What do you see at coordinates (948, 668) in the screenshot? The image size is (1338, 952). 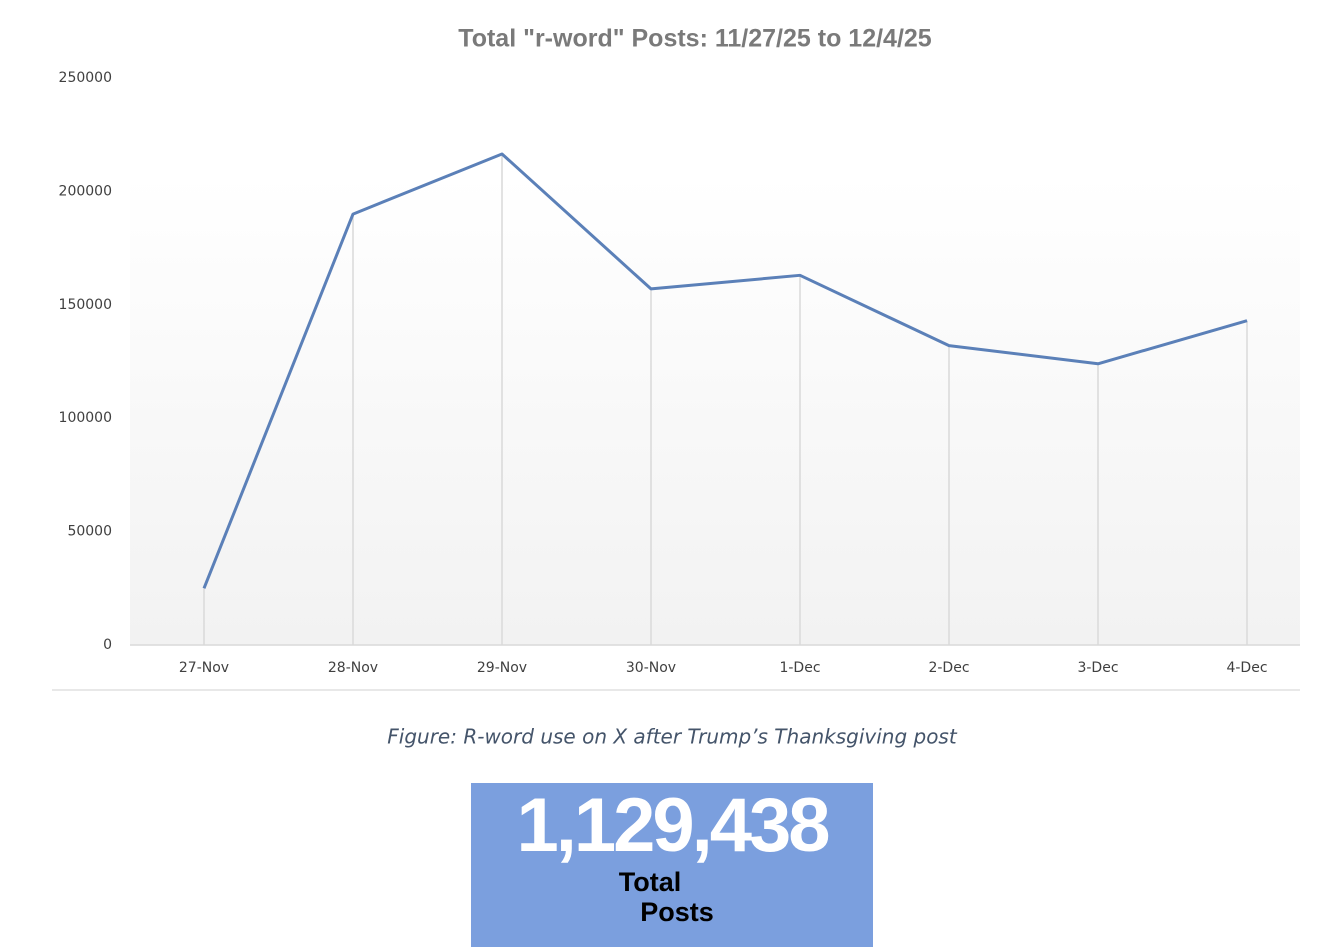 I see `x-tick-label: 2-Dec` at bounding box center [948, 668].